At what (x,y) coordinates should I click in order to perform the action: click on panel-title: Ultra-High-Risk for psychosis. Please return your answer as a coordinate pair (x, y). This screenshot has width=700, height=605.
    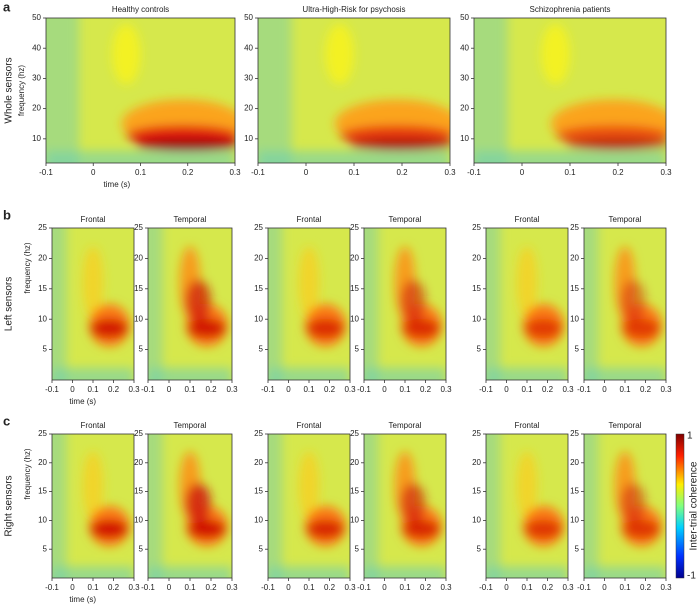
    Looking at the image, I should click on (353, 9).